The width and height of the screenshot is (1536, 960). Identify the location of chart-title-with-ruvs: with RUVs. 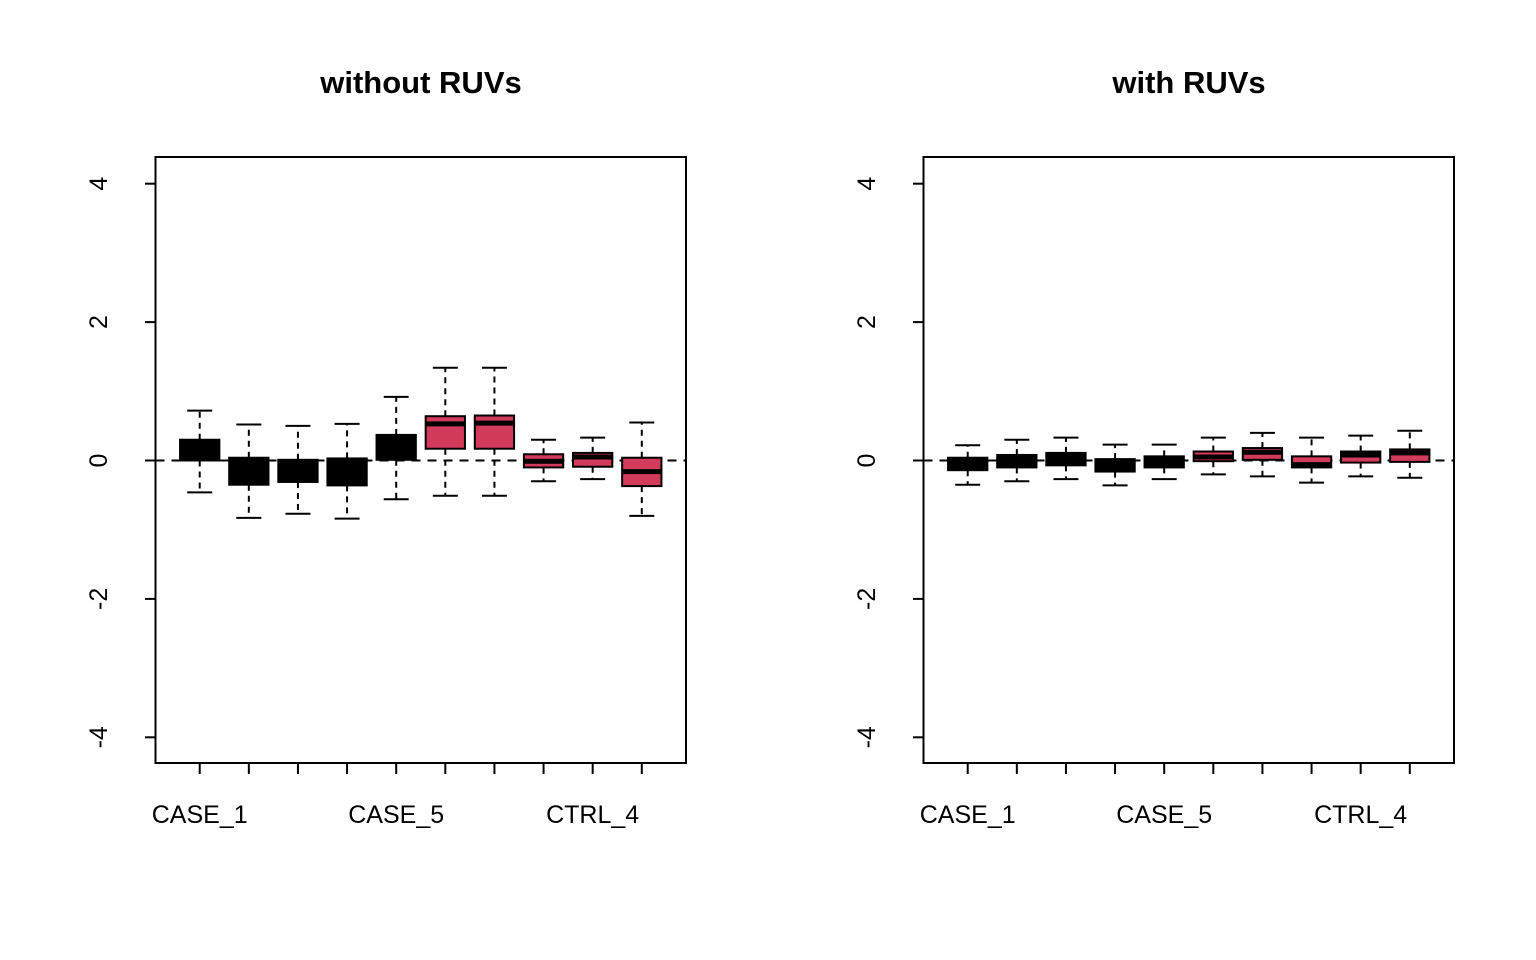
(1188, 82).